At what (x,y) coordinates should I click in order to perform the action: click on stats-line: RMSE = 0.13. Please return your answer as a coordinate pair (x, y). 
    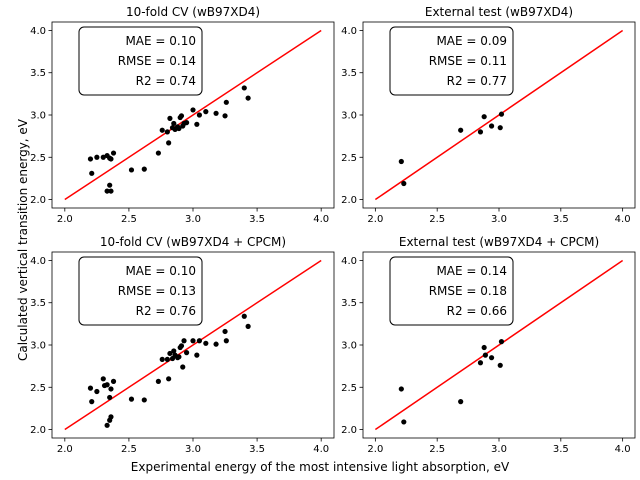
    Looking at the image, I should click on (157, 291).